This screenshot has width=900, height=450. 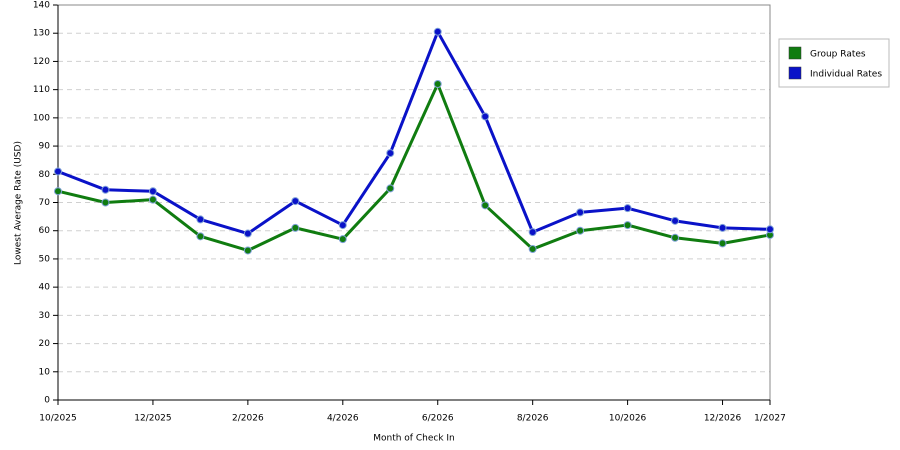 What do you see at coordinates (45, 175) in the screenshot?
I see `y-tick-label: 80` at bounding box center [45, 175].